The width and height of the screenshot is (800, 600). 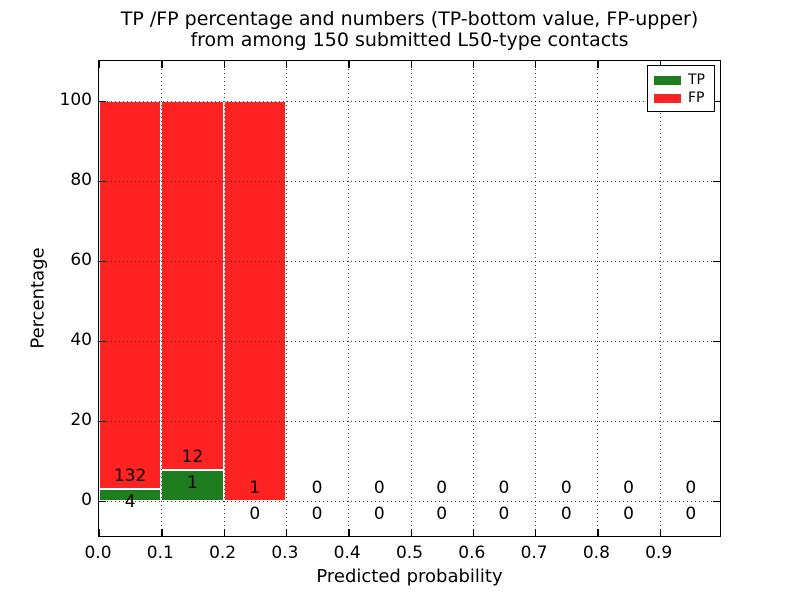 I want to click on x-tick-label: 0.1, so click(x=160, y=553).